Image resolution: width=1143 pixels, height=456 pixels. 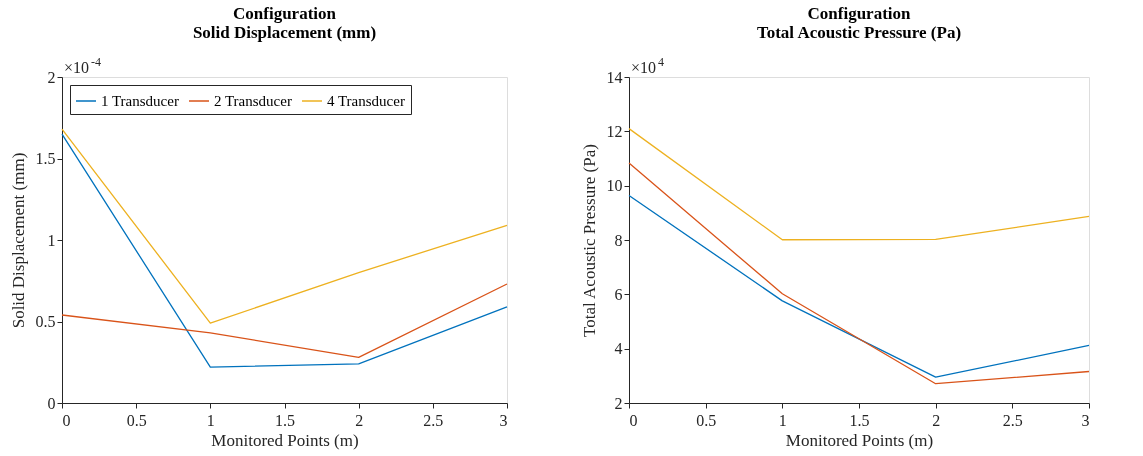 I want to click on legend-label: 2 Transducer, so click(x=253, y=101).